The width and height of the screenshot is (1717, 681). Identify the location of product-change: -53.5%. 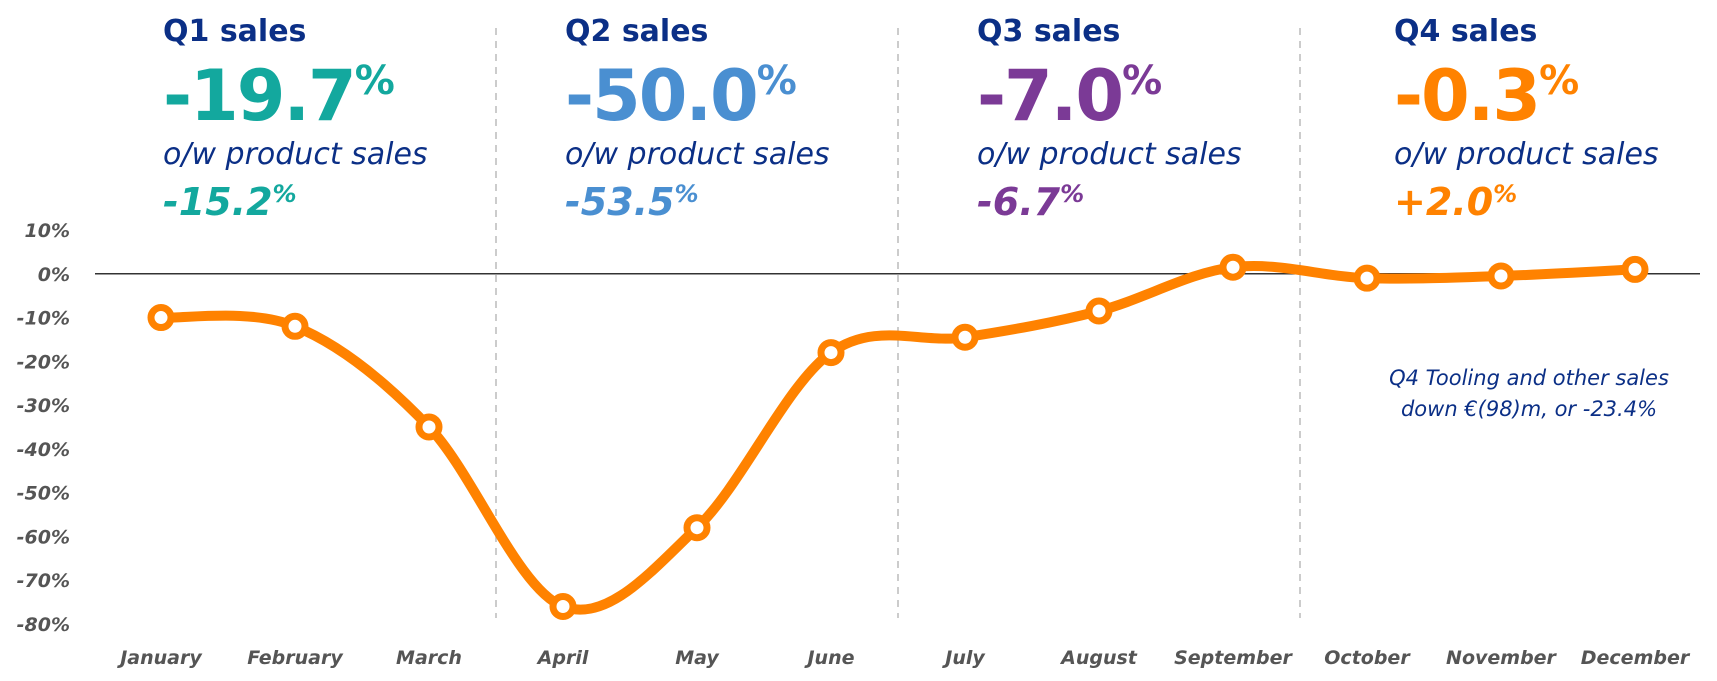
(632, 202).